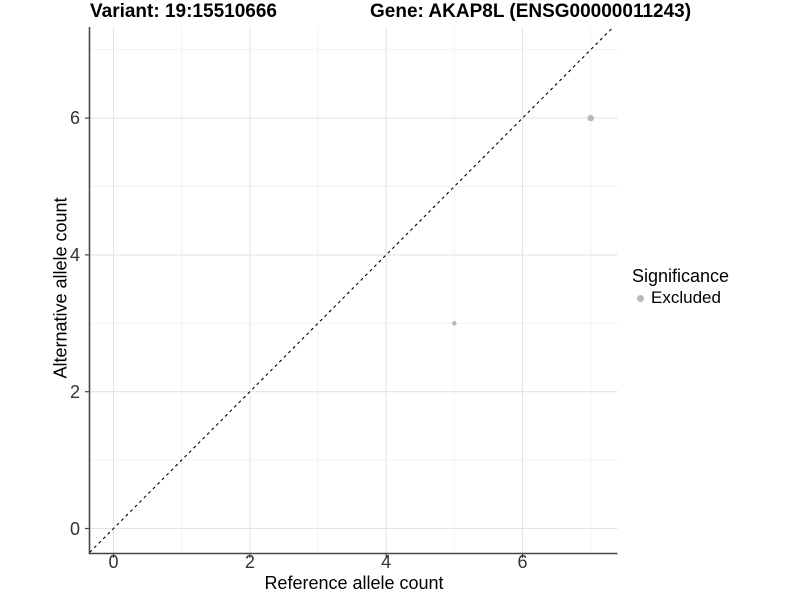 The height and width of the screenshot is (600, 800). What do you see at coordinates (354, 583) in the screenshot?
I see `x-axis-title: Reference allele count` at bounding box center [354, 583].